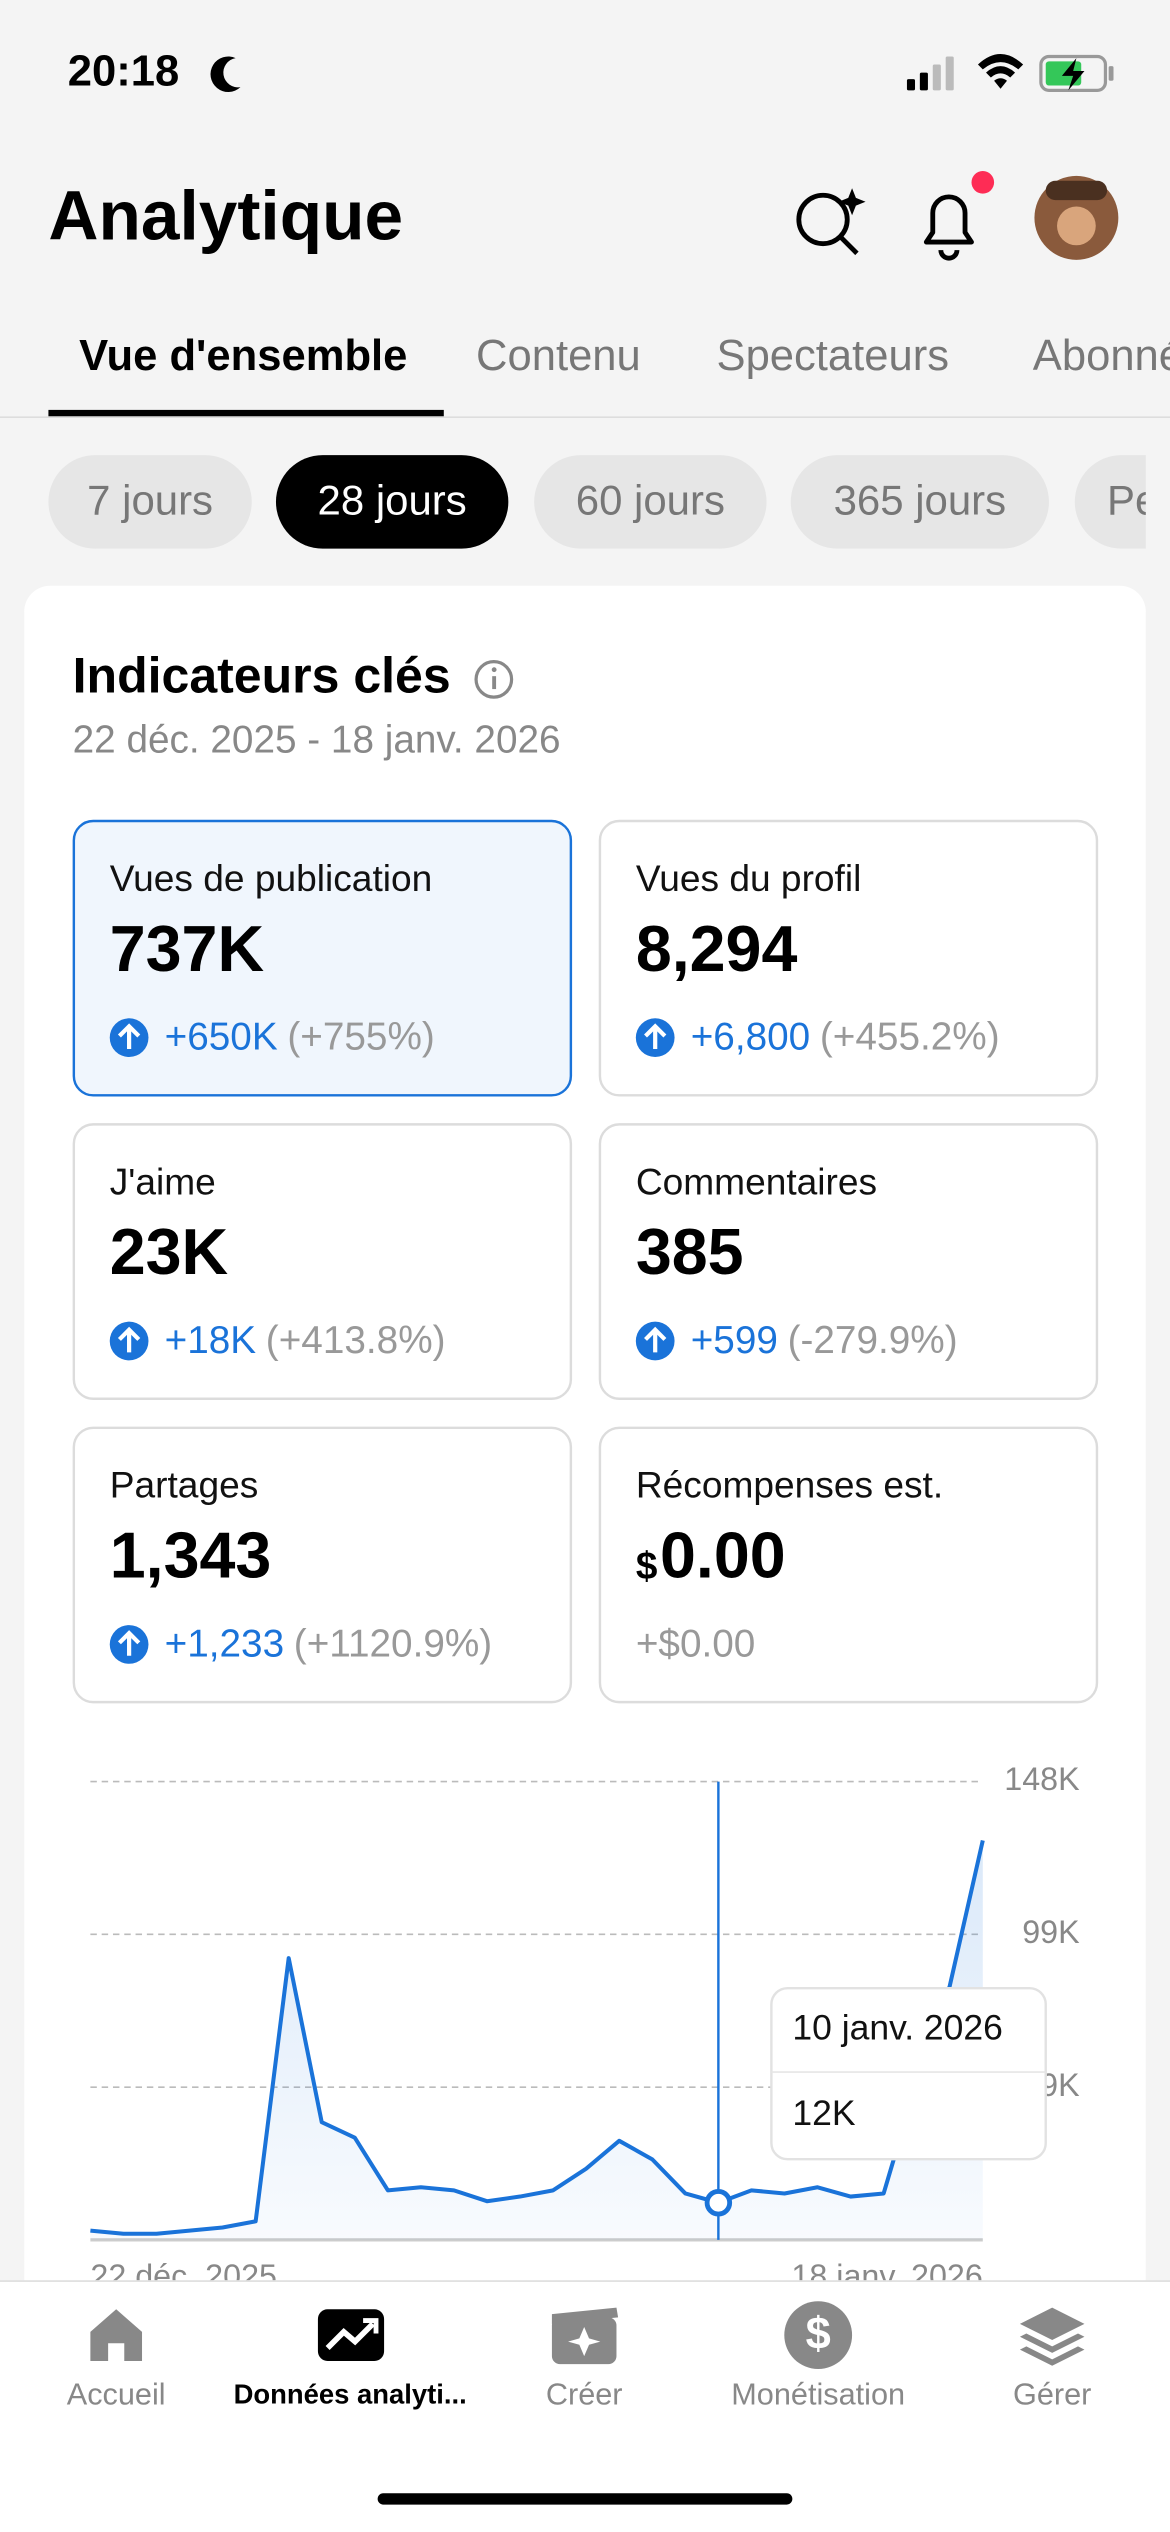 Image resolution: width=1170 pixels, height=2532 pixels. I want to click on period-chip: Personnalisé, so click(1122, 502).